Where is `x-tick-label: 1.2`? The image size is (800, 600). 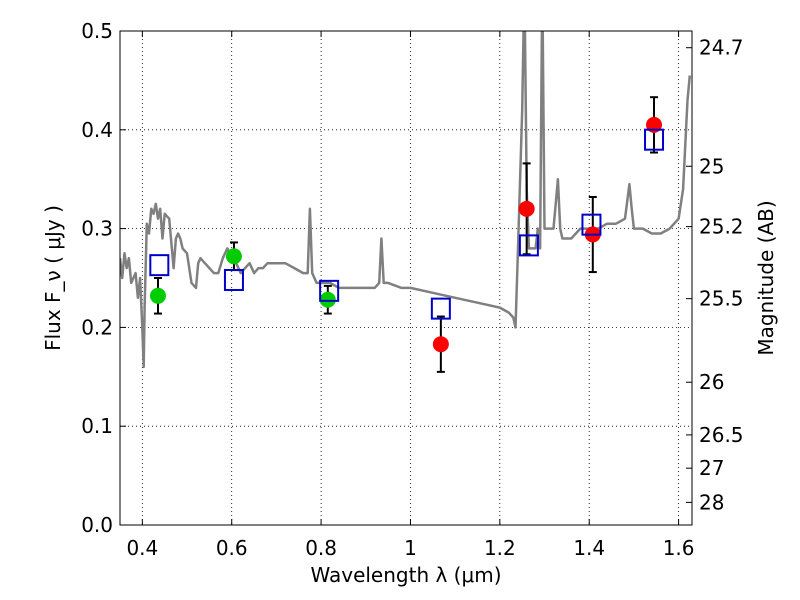
x-tick-label: 1.2 is located at coordinates (500, 548).